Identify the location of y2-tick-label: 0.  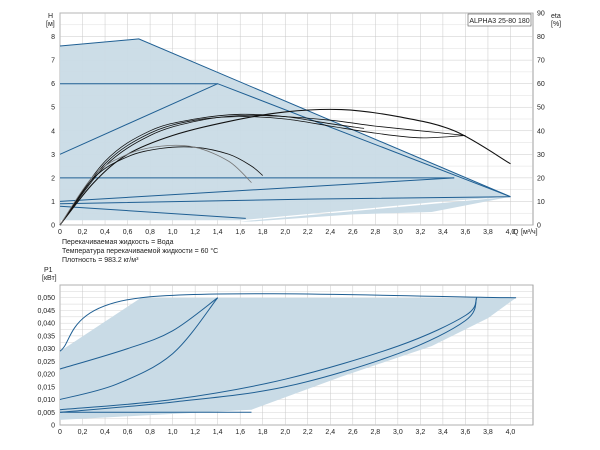
(539, 226).